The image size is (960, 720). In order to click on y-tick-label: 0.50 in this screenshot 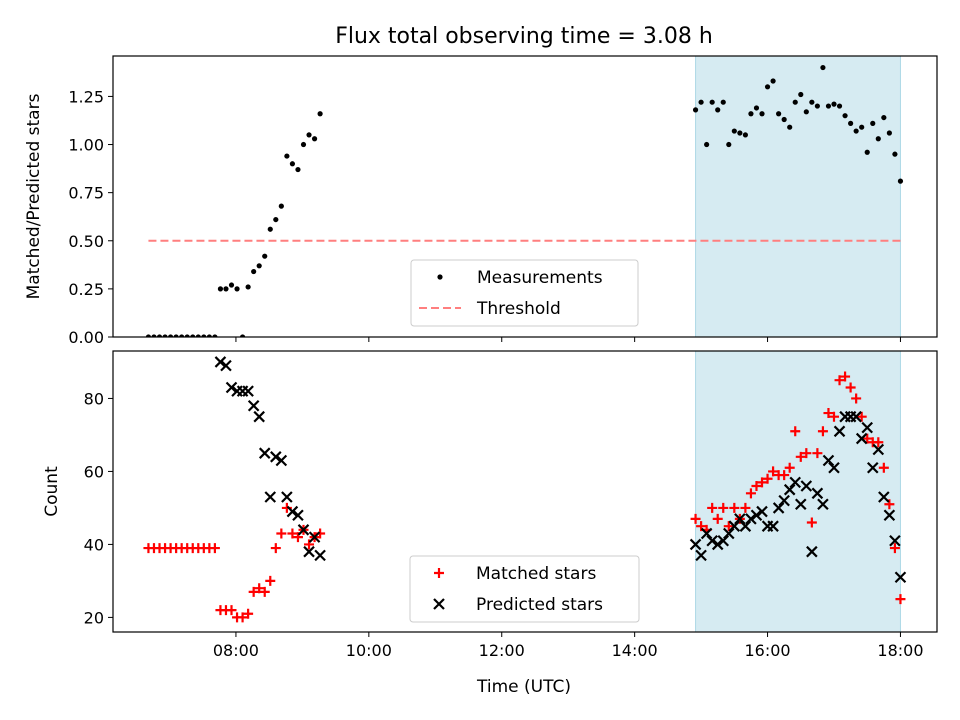, I will do `click(86, 241)`.